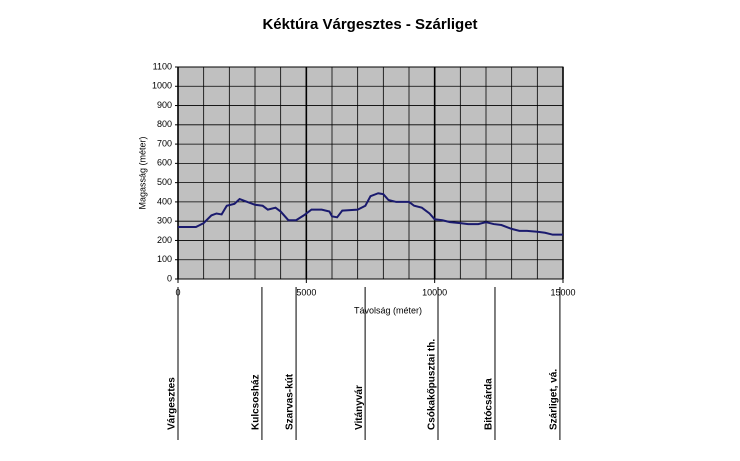 Image resolution: width=740 pixels, height=461 pixels. I want to click on y-tick-label: 600, so click(164, 163).